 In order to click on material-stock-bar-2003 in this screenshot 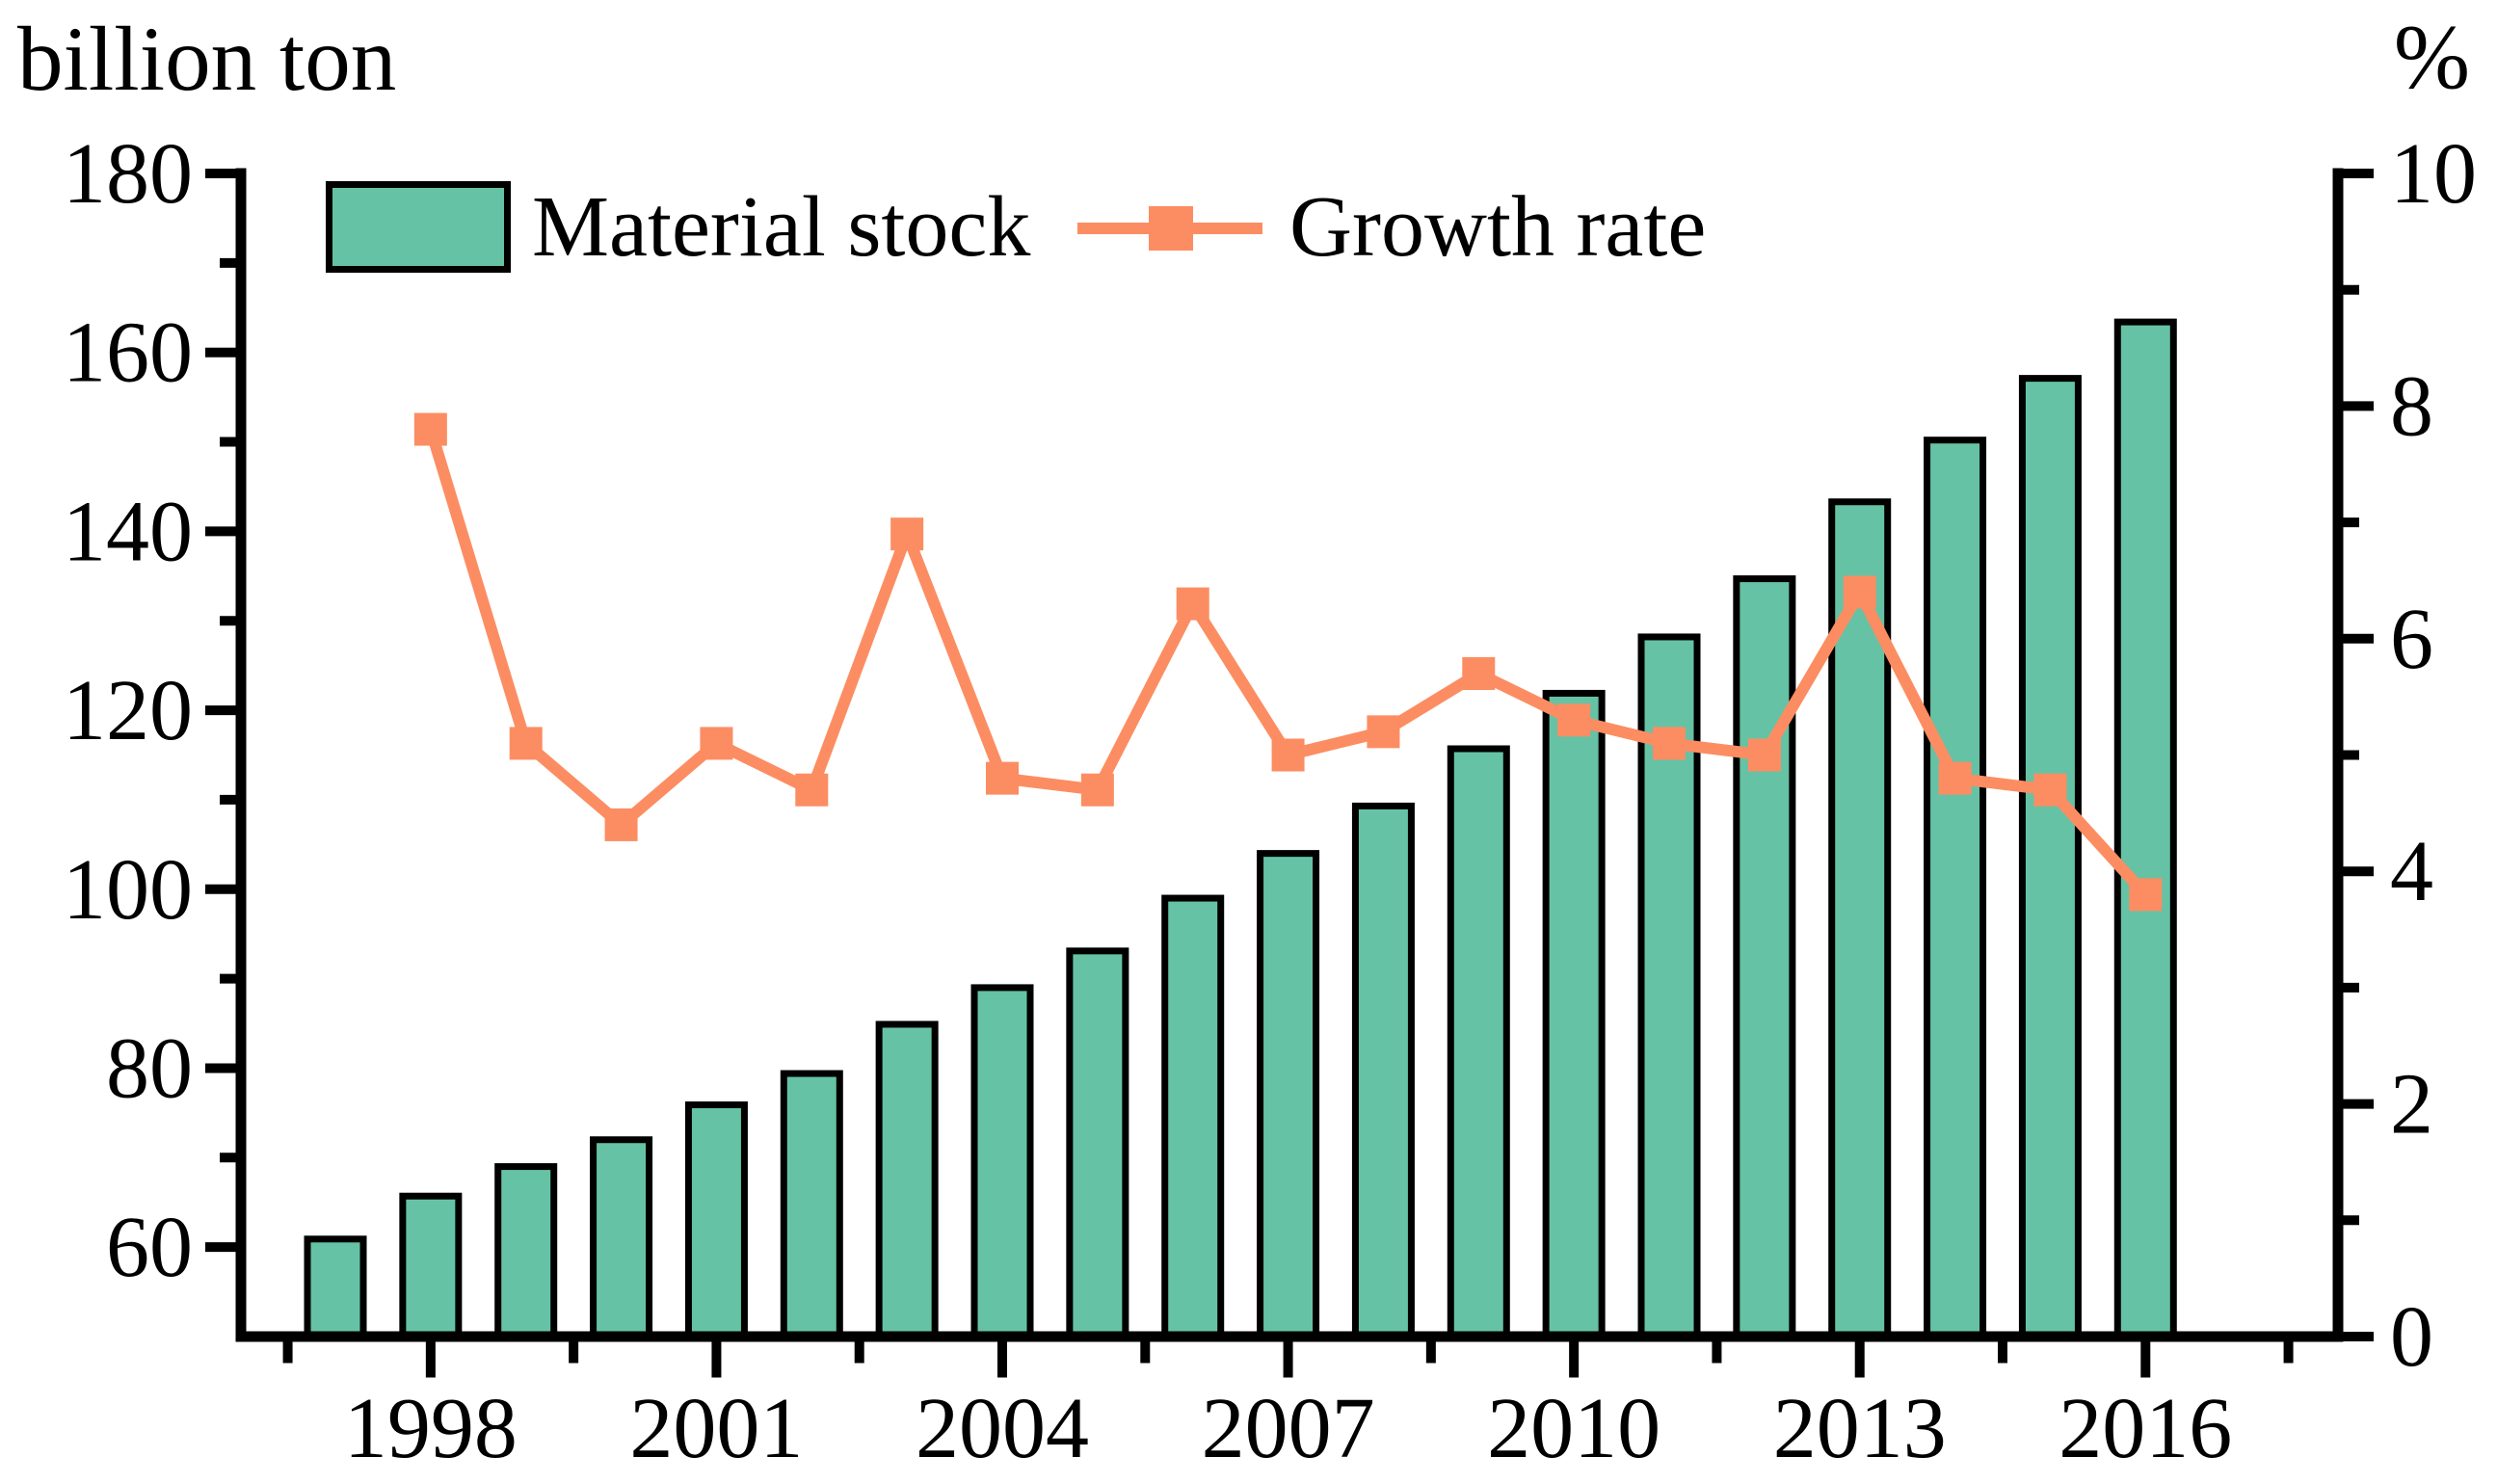, I will do `click(907, 1180)`.